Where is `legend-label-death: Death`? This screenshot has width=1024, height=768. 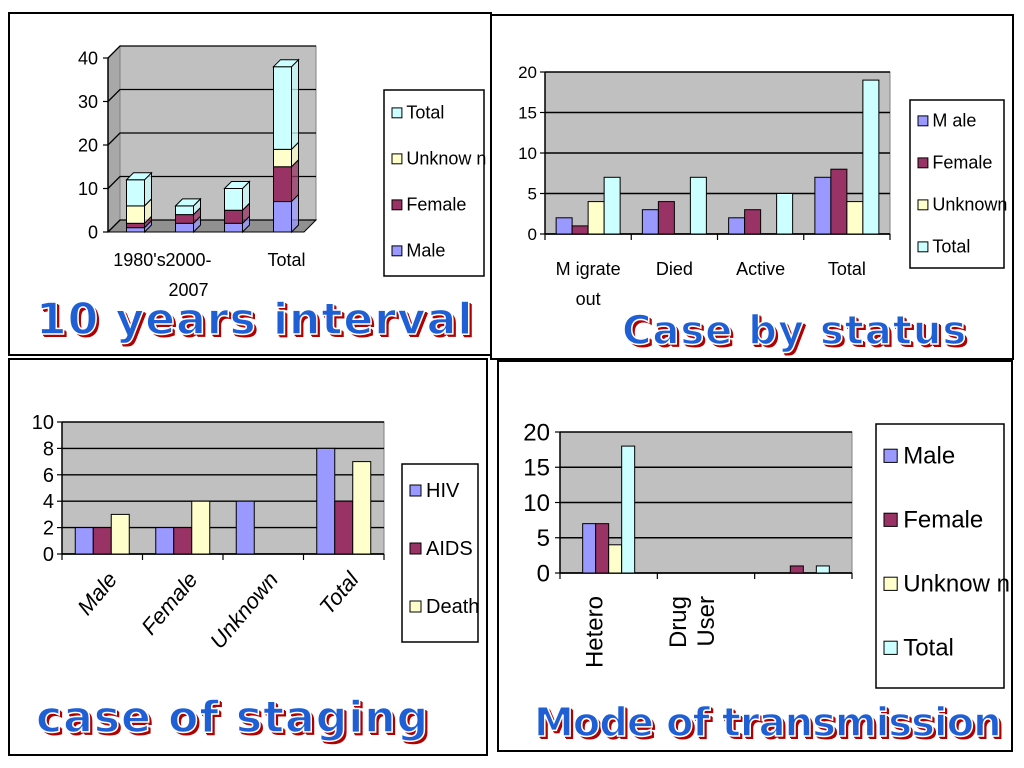 legend-label-death: Death is located at coordinates (452, 607).